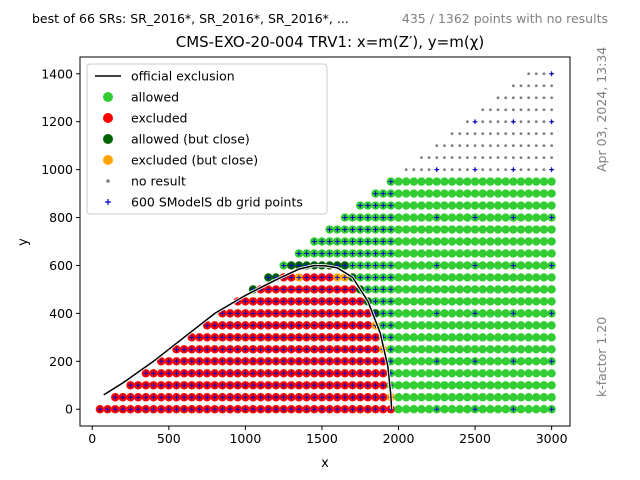 The height and width of the screenshot is (480, 640). What do you see at coordinates (399, 438) in the screenshot?
I see `x-tick-label: 2000` at bounding box center [399, 438].